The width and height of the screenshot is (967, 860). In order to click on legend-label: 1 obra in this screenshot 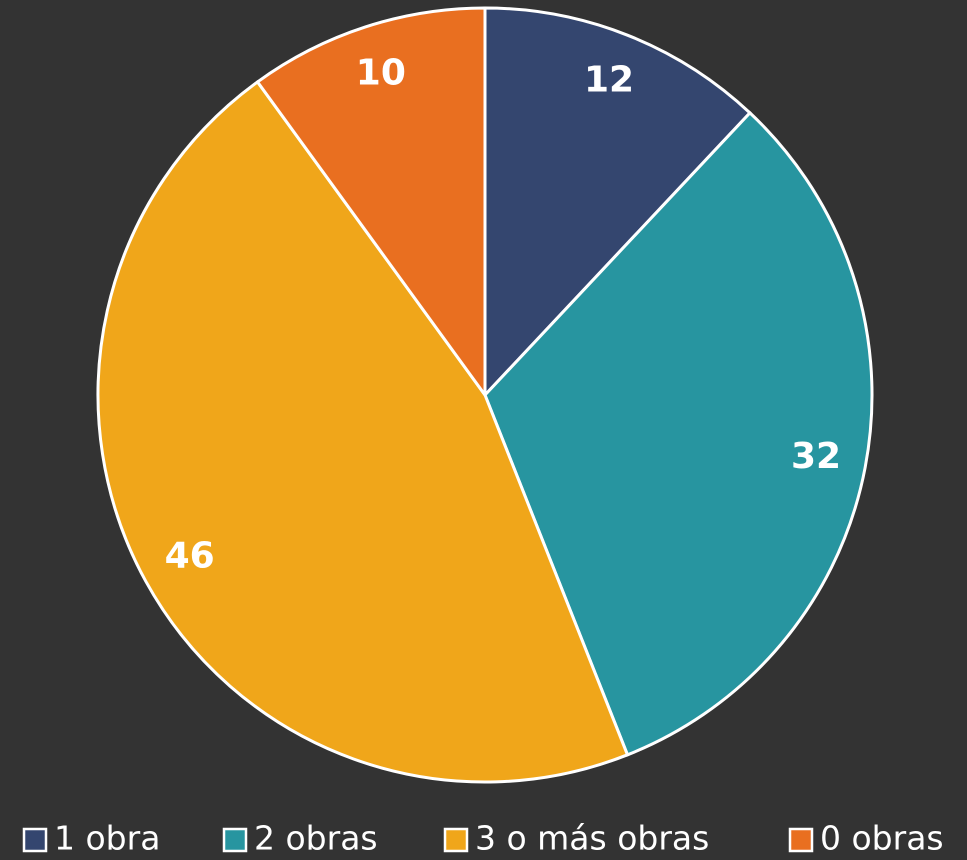, I will do `click(107, 838)`.